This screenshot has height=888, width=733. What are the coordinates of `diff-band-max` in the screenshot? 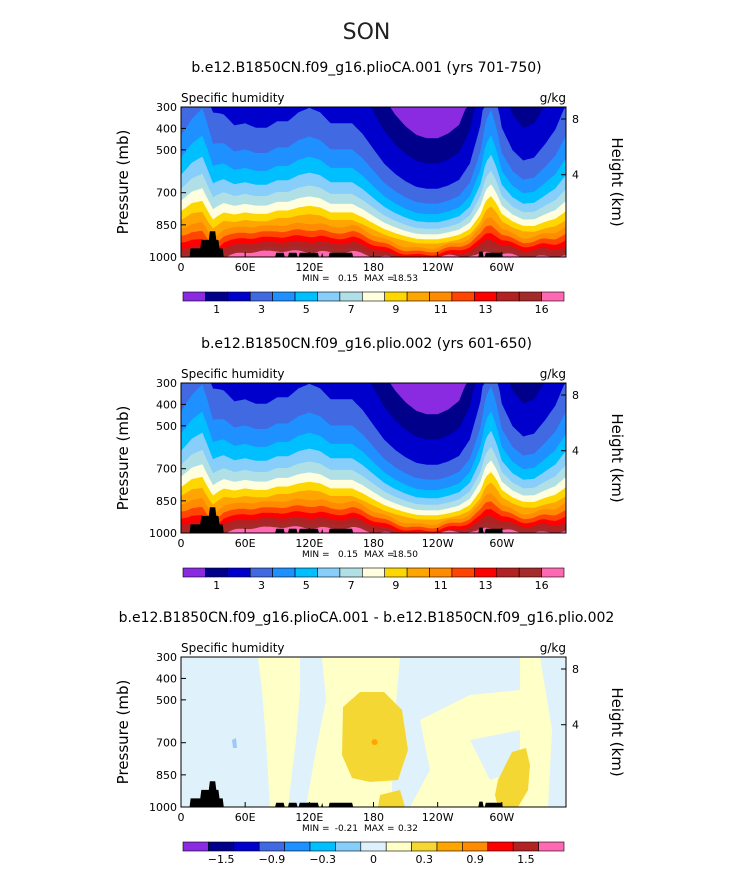 It's located at (374, 742).